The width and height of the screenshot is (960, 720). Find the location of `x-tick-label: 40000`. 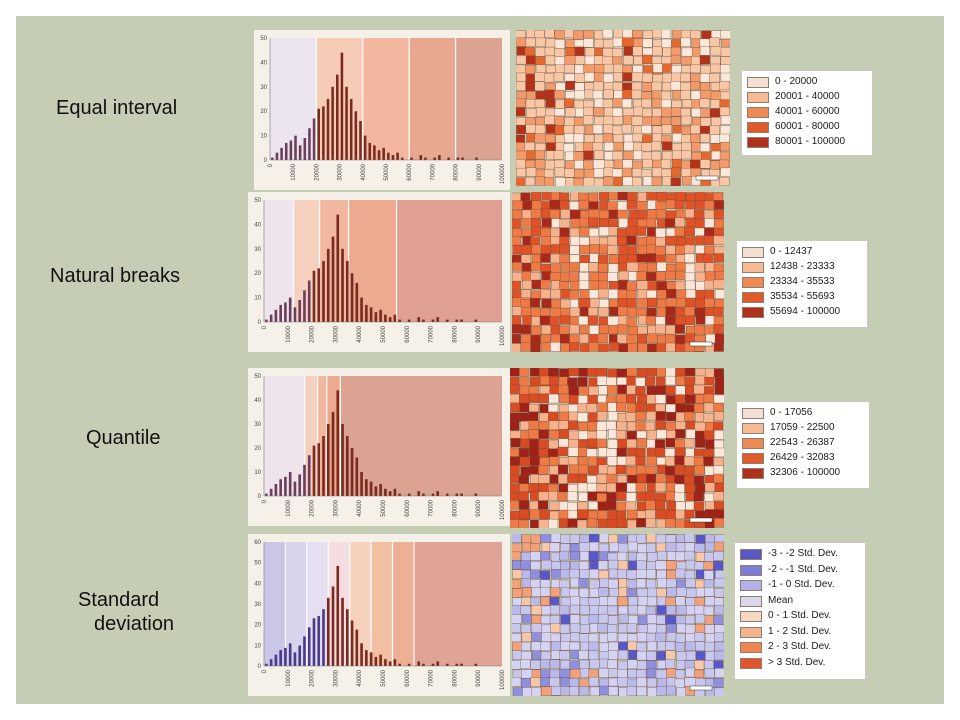

x-tick-label: 40000 is located at coordinates (360, 677).